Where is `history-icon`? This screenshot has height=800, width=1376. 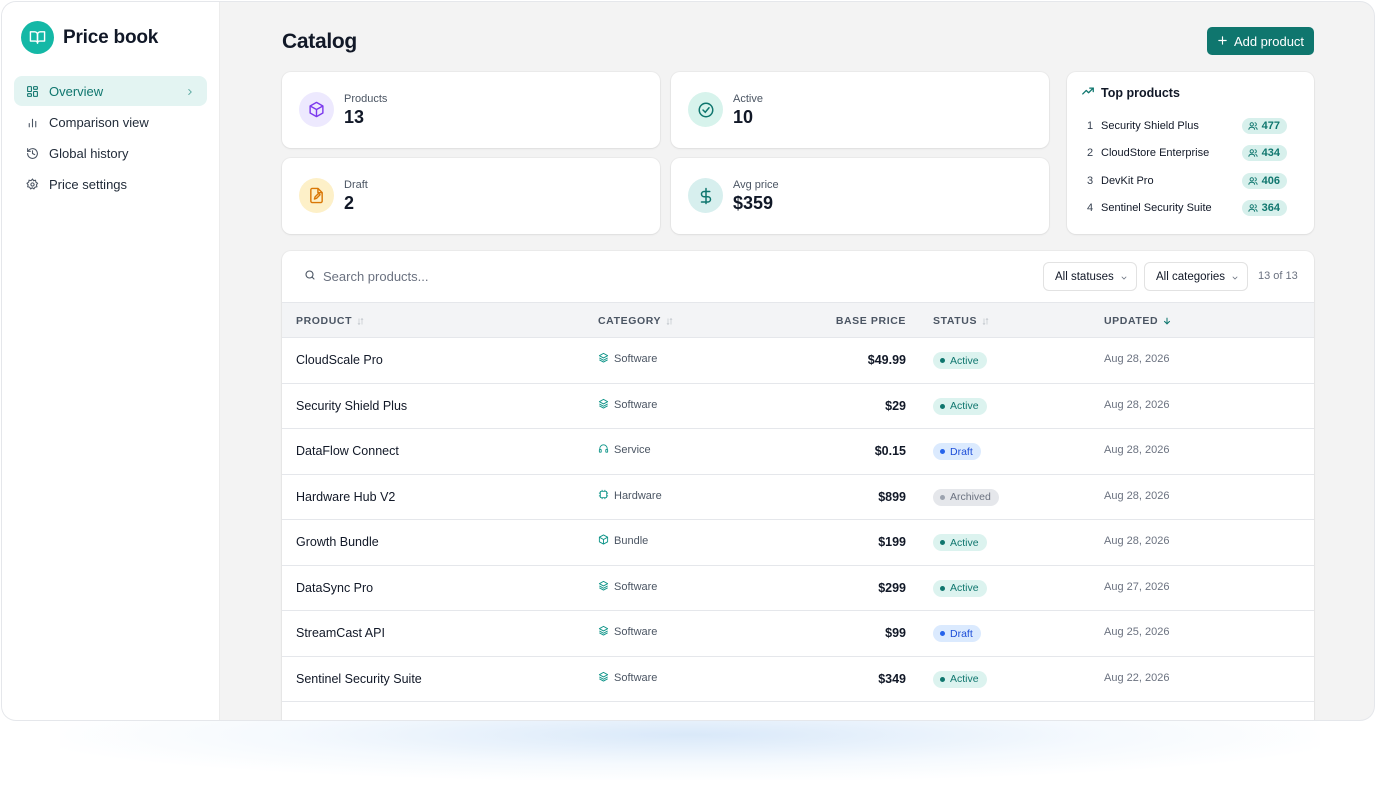
history-icon is located at coordinates (32, 153).